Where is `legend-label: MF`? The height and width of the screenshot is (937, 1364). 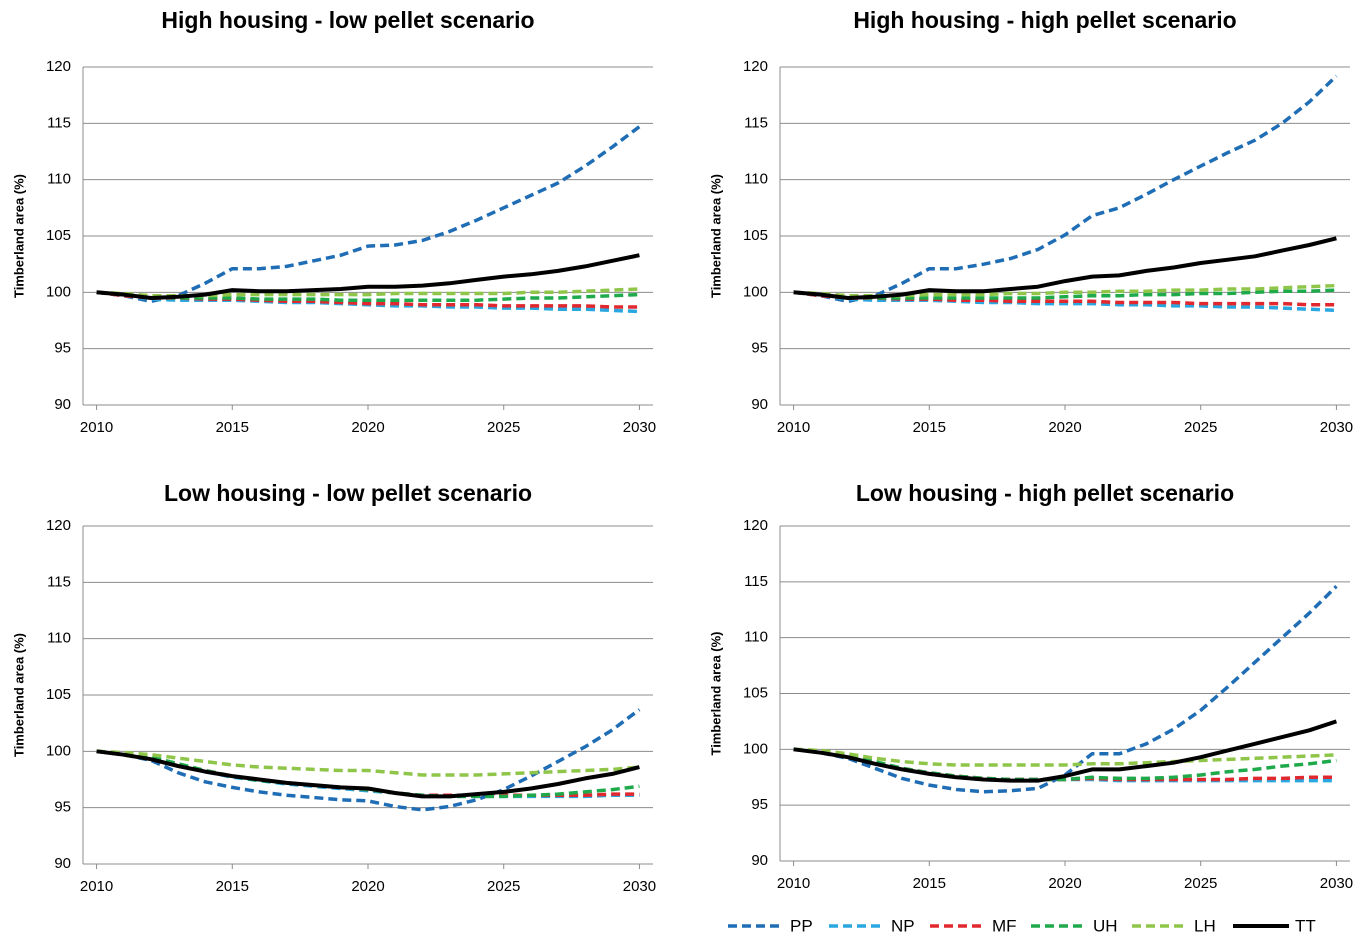
legend-label: MF is located at coordinates (1004, 925).